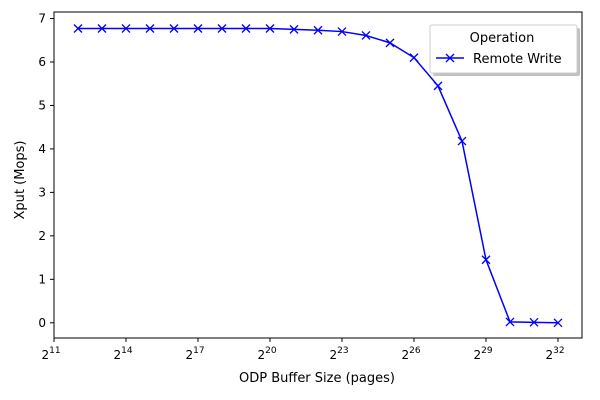 The height and width of the screenshot is (400, 600). I want to click on x-axis-label: ODP Buffer Size (pages), so click(317, 378).